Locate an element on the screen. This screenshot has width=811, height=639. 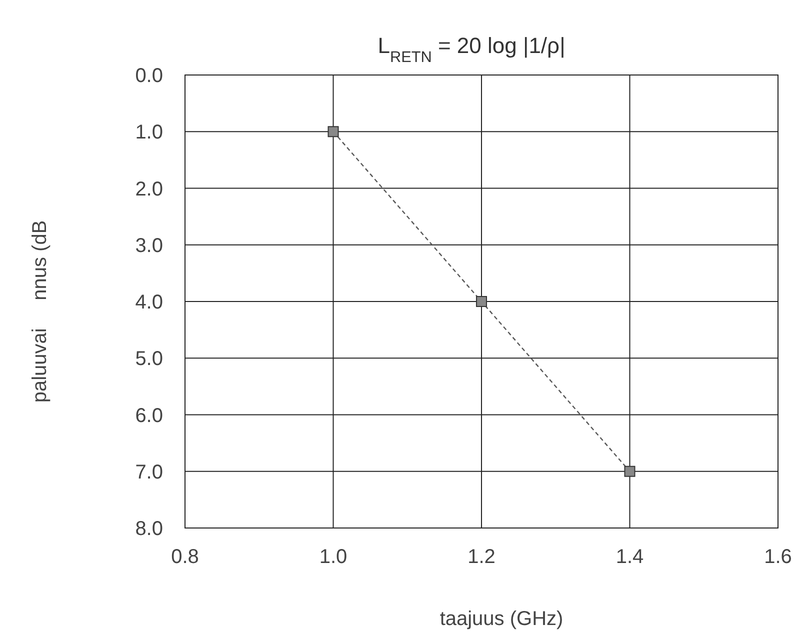
y-tick-label: 5.0 is located at coordinates (149, 359).